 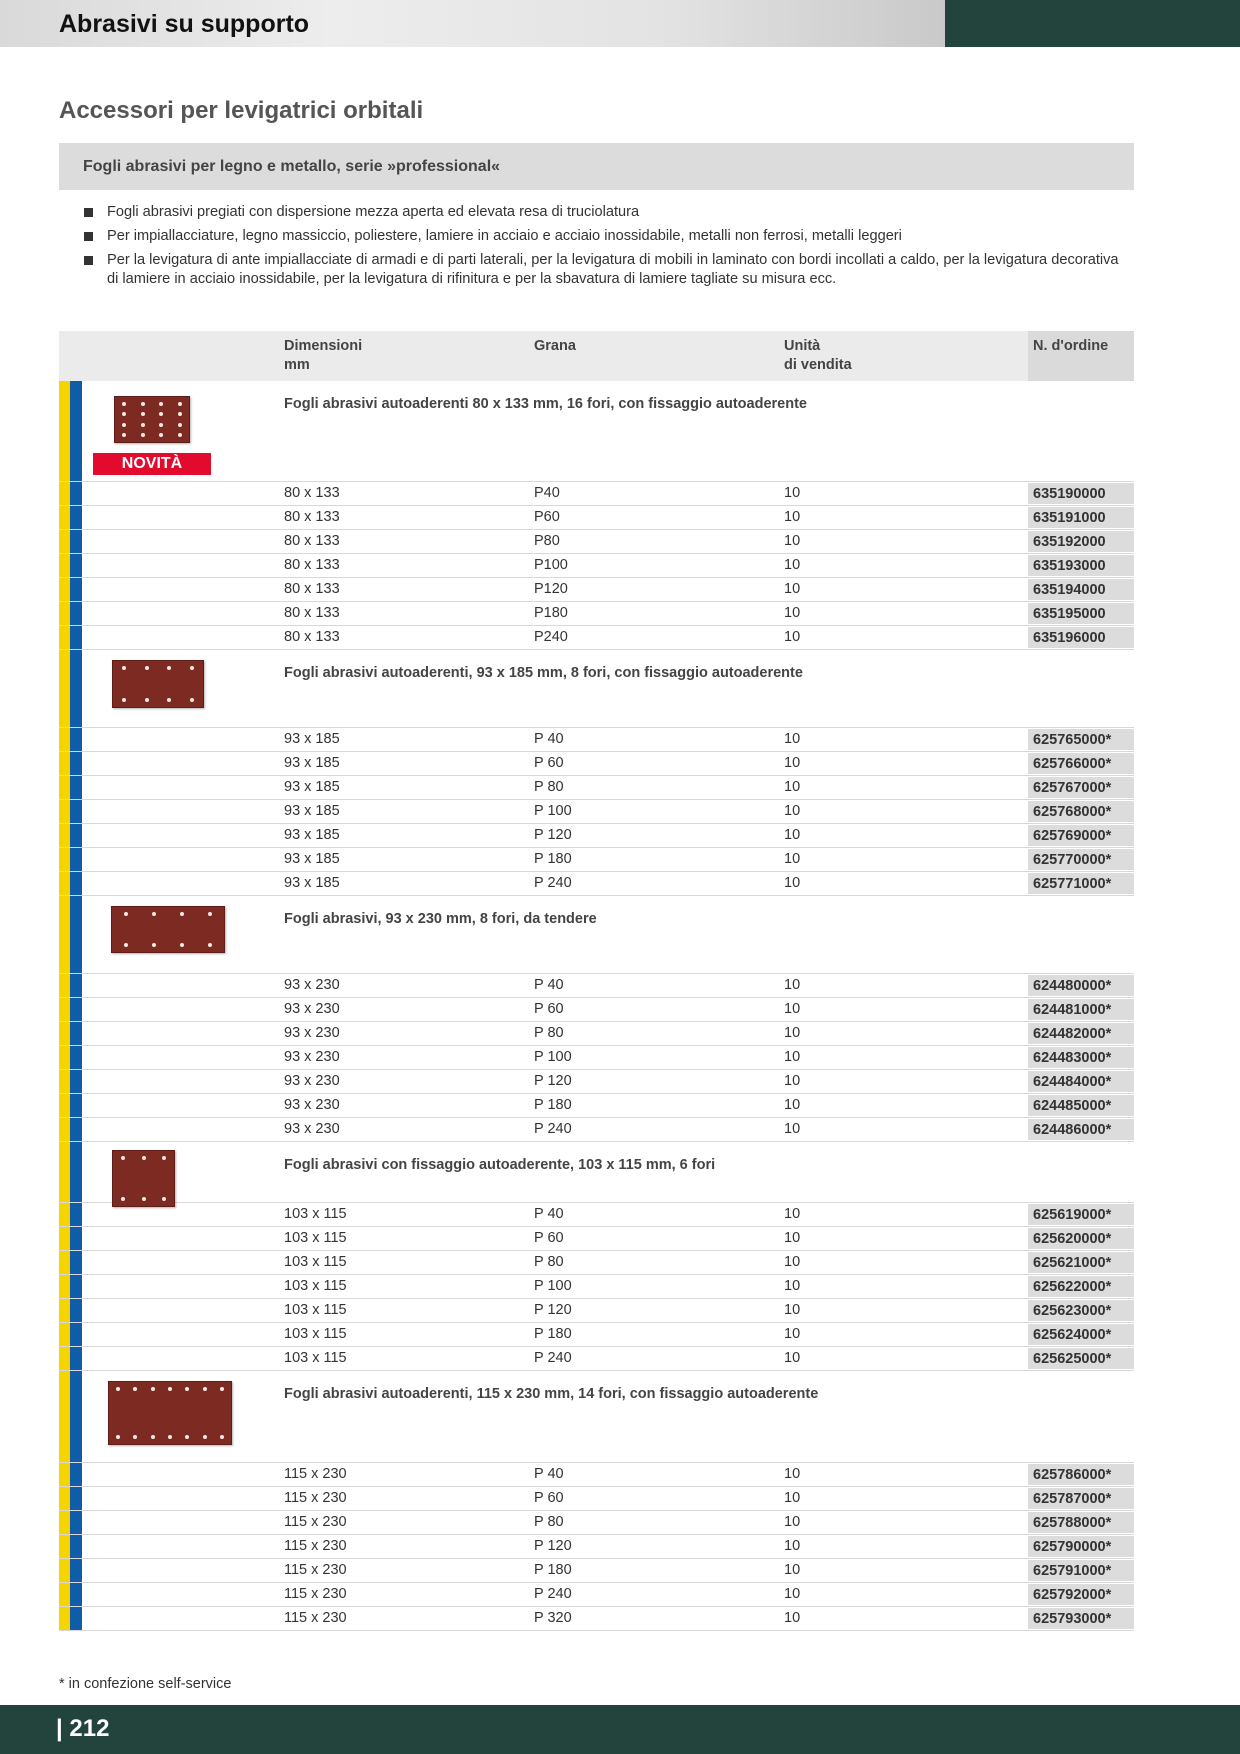 I want to click on table-row: 103 x 115 P 100 10 625622000*, so click(x=596, y=1287).